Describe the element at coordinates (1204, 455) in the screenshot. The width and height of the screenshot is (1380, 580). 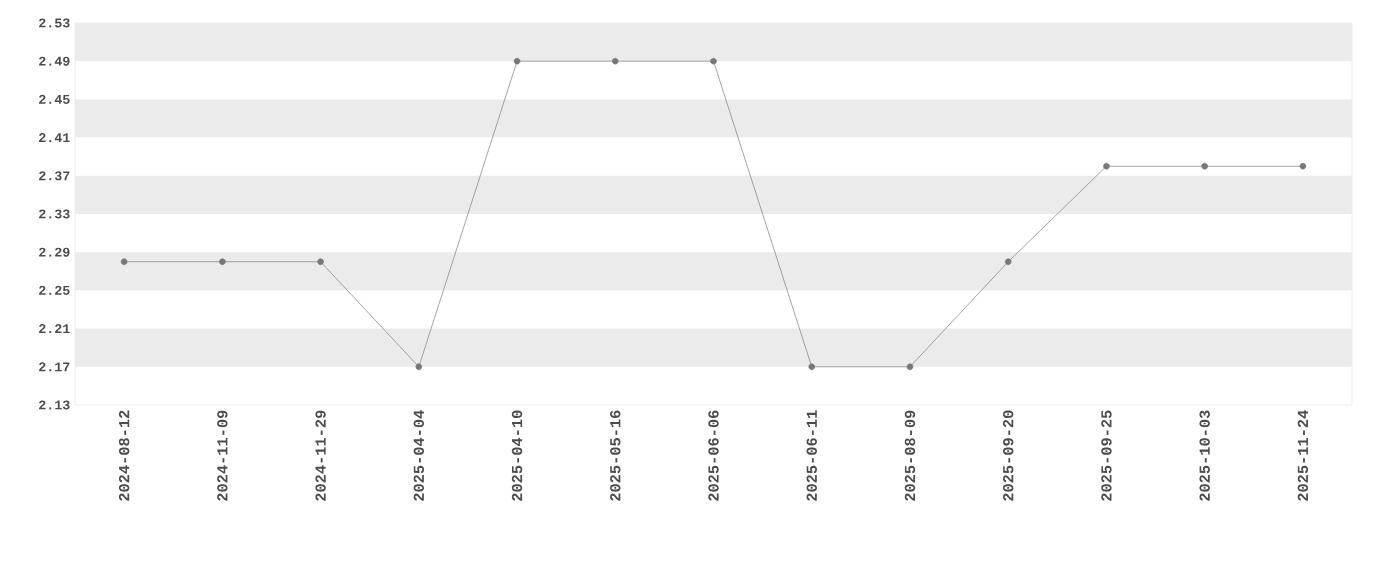
I see `x-tick-label: 2025-10-03` at that location.